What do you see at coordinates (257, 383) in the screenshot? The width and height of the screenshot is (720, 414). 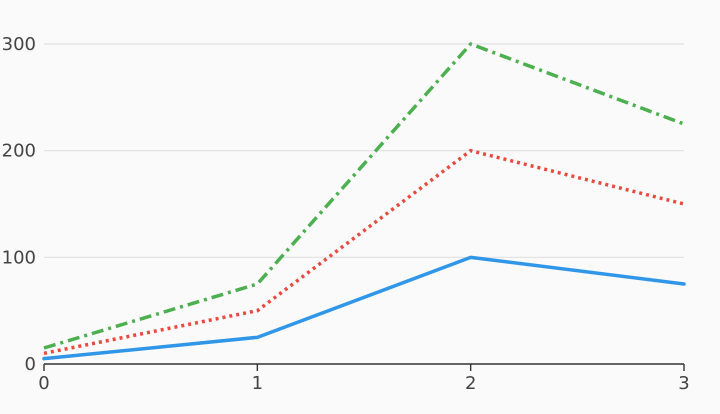 I see `x-tick-label: 1` at bounding box center [257, 383].